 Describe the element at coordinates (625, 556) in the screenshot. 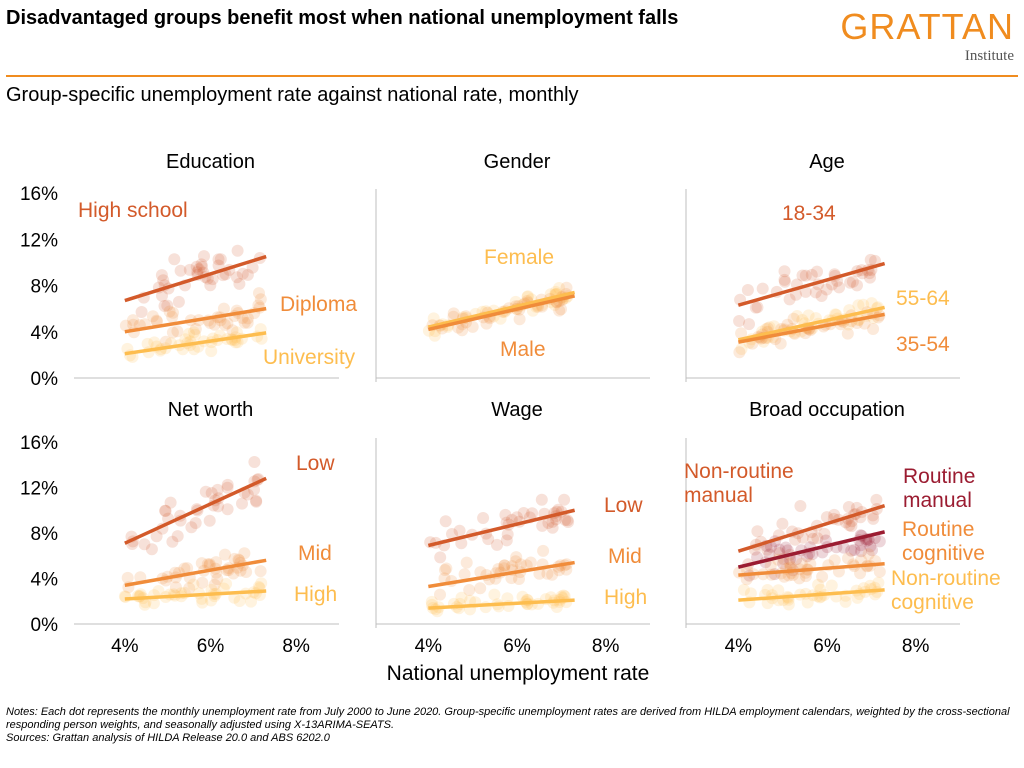

I see `series-label: Mid` at that location.